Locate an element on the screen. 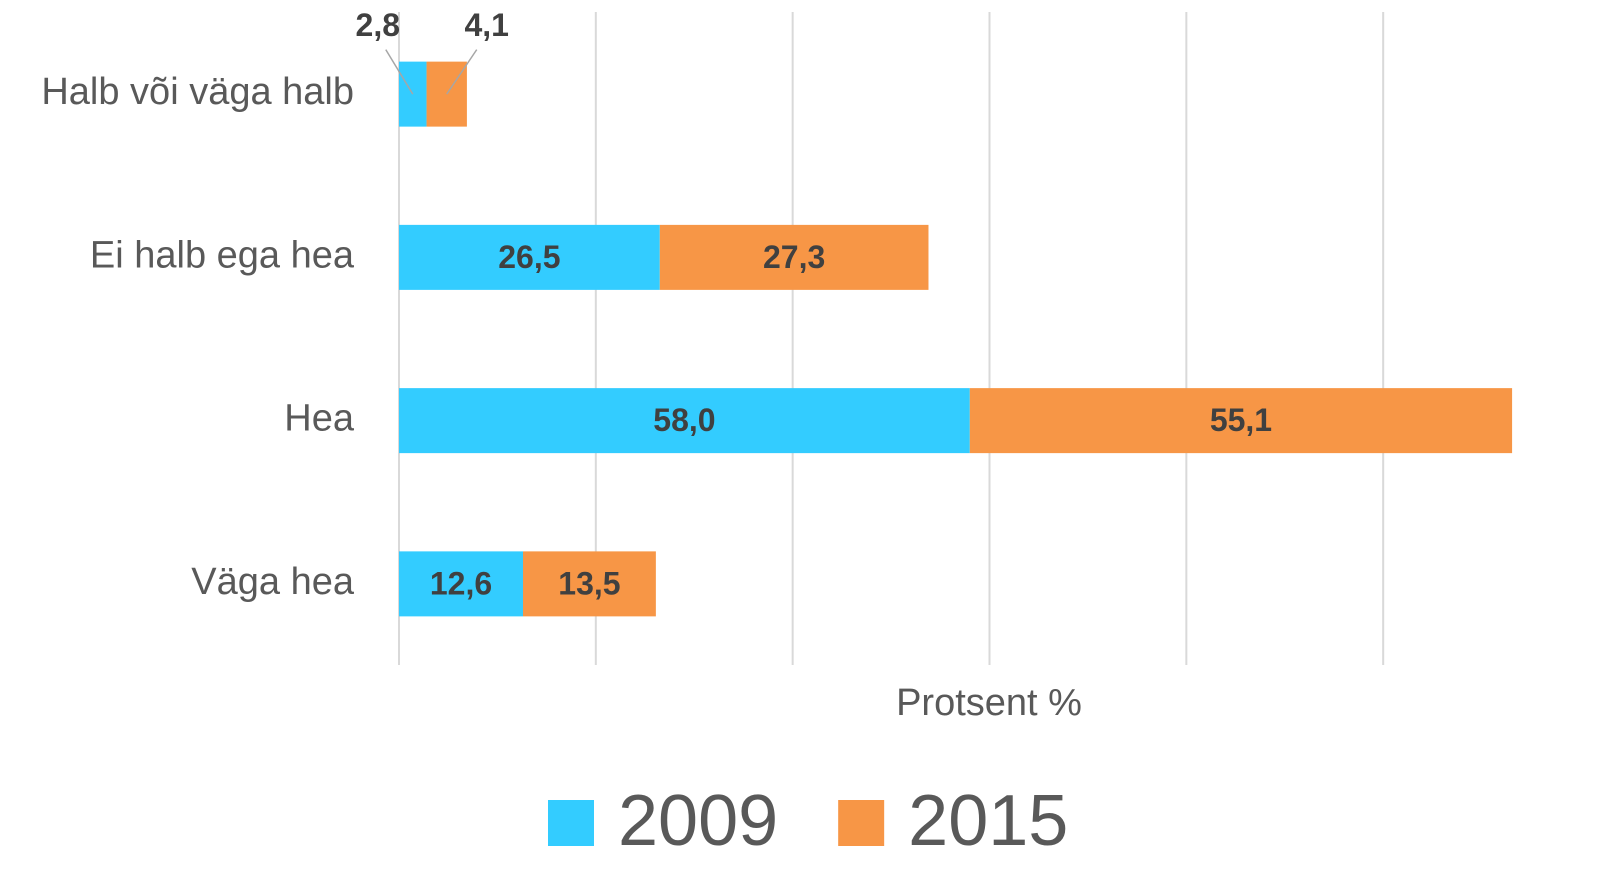  data-label: 2,8 is located at coordinates (378, 25).